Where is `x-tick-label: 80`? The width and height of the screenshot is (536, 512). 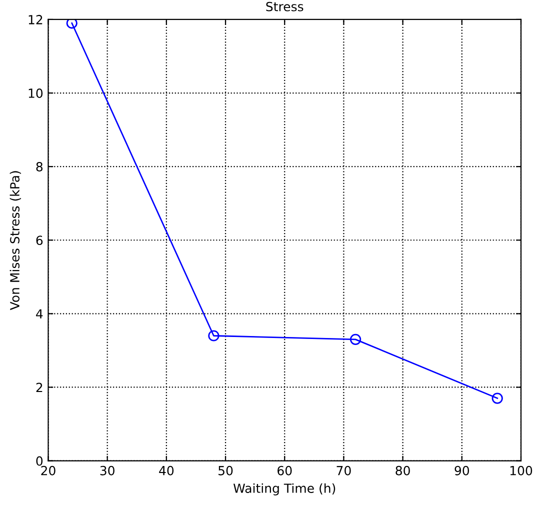 x-tick-label: 80 is located at coordinates (403, 471).